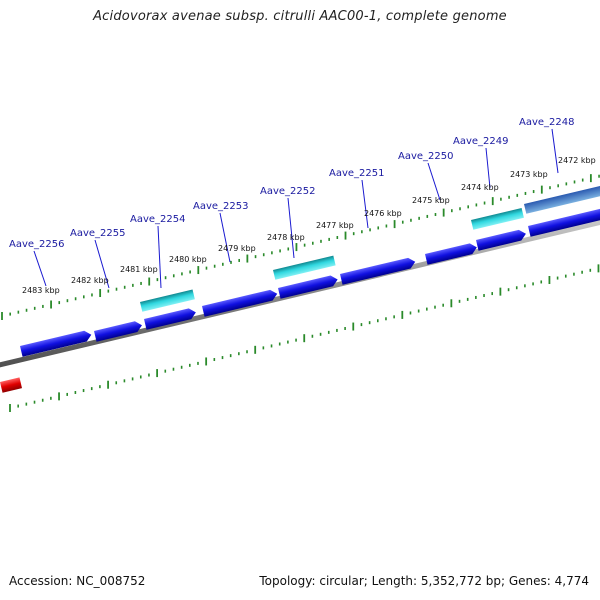 This screenshot has height=600, width=600. I want to click on position-label: 2483 kbp, so click(41, 290).